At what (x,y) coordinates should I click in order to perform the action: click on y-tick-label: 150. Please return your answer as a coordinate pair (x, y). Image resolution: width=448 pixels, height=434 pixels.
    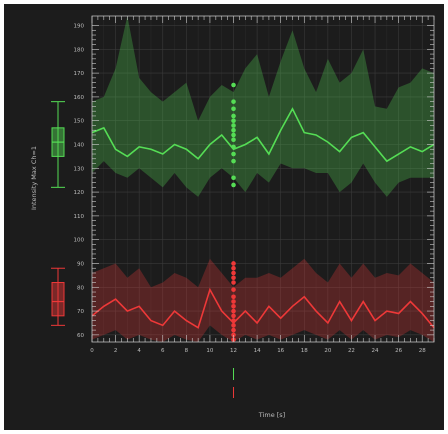
    Looking at the image, I should click on (79, 122).